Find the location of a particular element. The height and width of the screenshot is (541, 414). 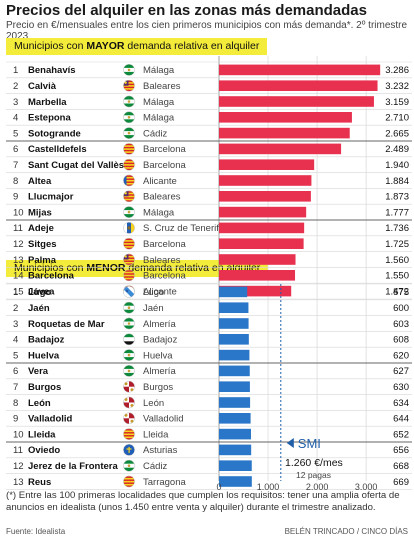

rank-label: 6 is located at coordinates (15, 149).